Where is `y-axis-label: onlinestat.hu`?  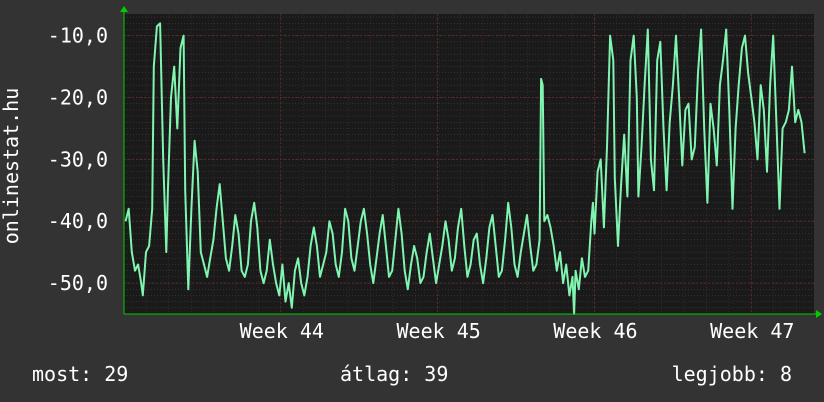
y-axis-label: onlinestat.hu is located at coordinates (11, 166).